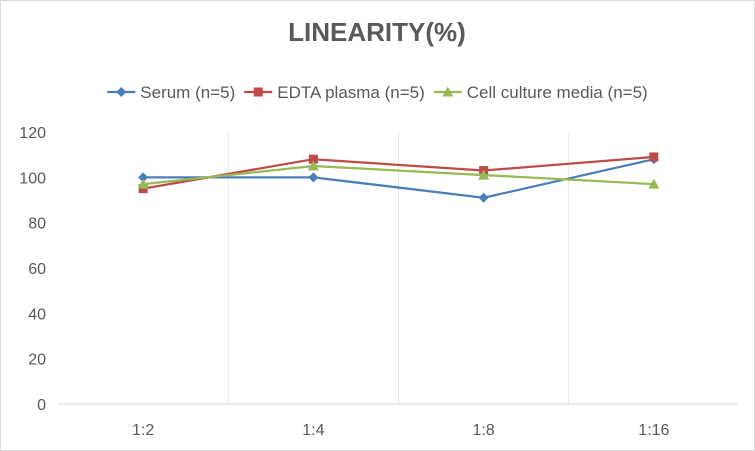 This screenshot has width=755, height=451. I want to click on y-tick-label: 100, so click(32, 178).